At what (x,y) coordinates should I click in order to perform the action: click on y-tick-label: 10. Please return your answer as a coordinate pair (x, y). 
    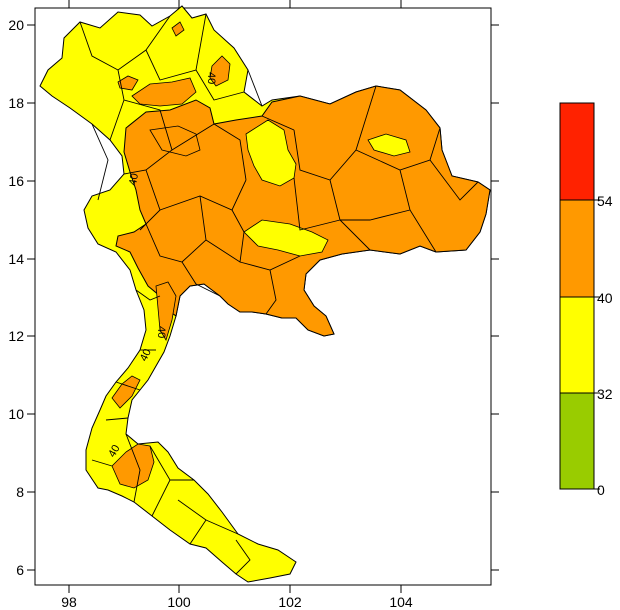
    Looking at the image, I should click on (16, 414).